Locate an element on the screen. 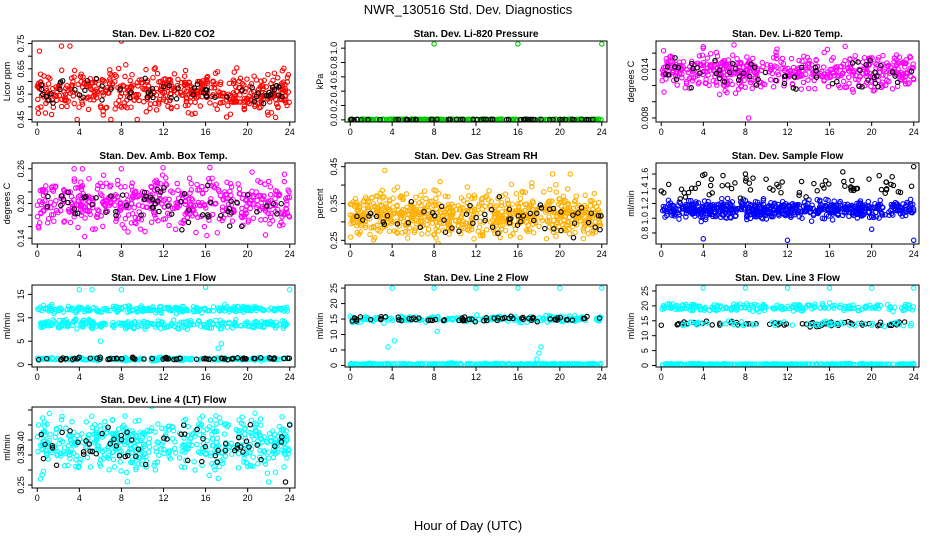  panel-title: Stan. Dev. Gas Stream RH is located at coordinates (475, 156).